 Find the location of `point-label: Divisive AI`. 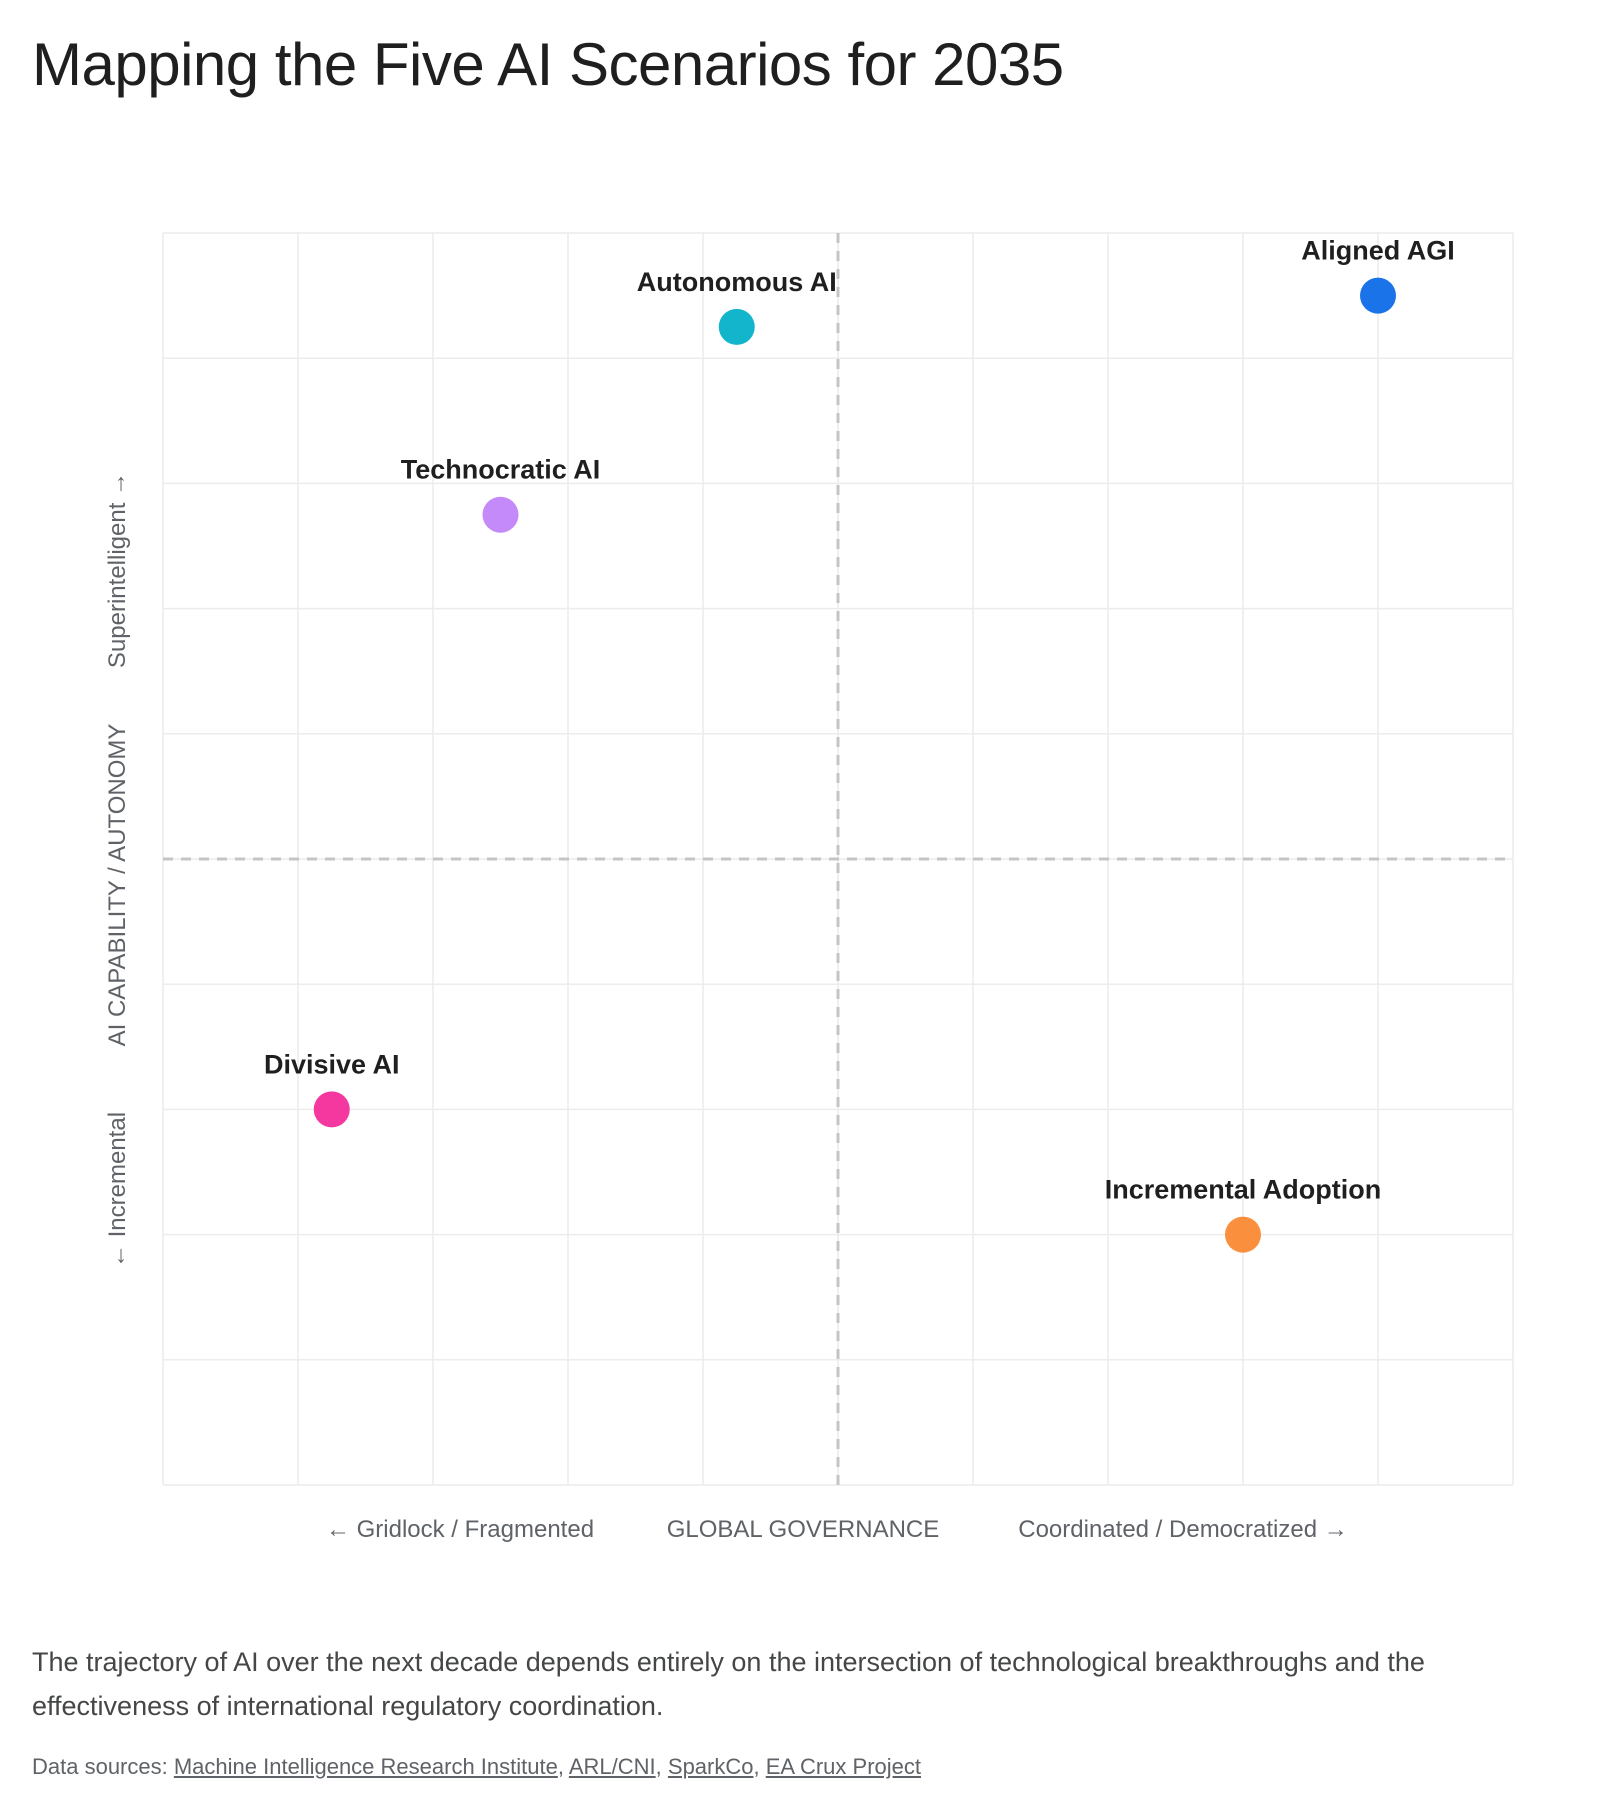

point-label: Divisive AI is located at coordinates (332, 1064).